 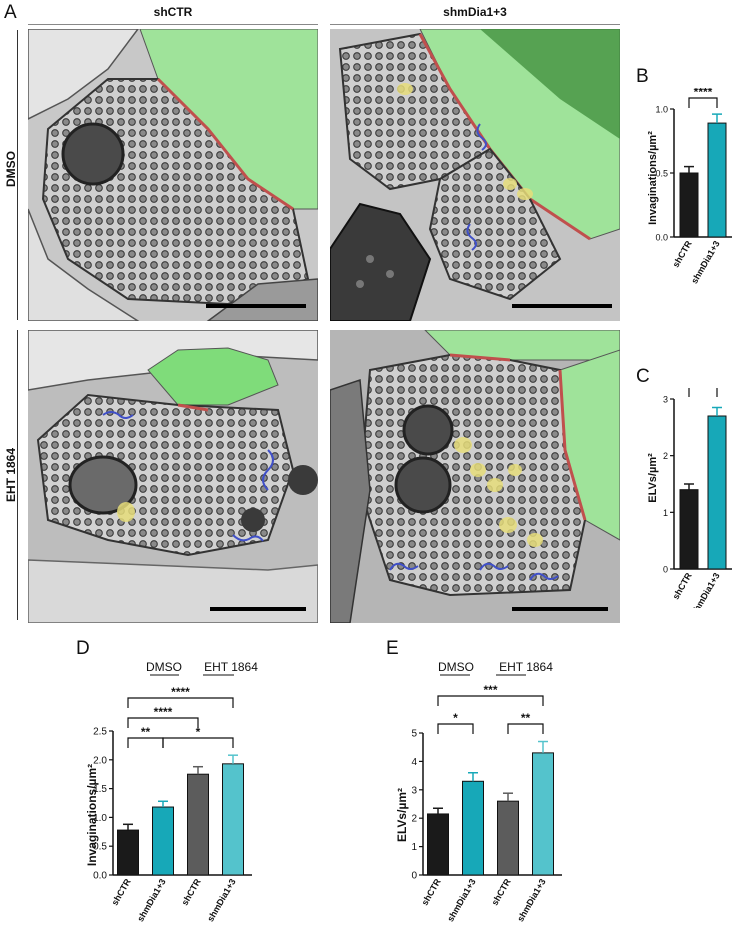 I want to click on panel-letter-b: B, so click(x=642, y=76).